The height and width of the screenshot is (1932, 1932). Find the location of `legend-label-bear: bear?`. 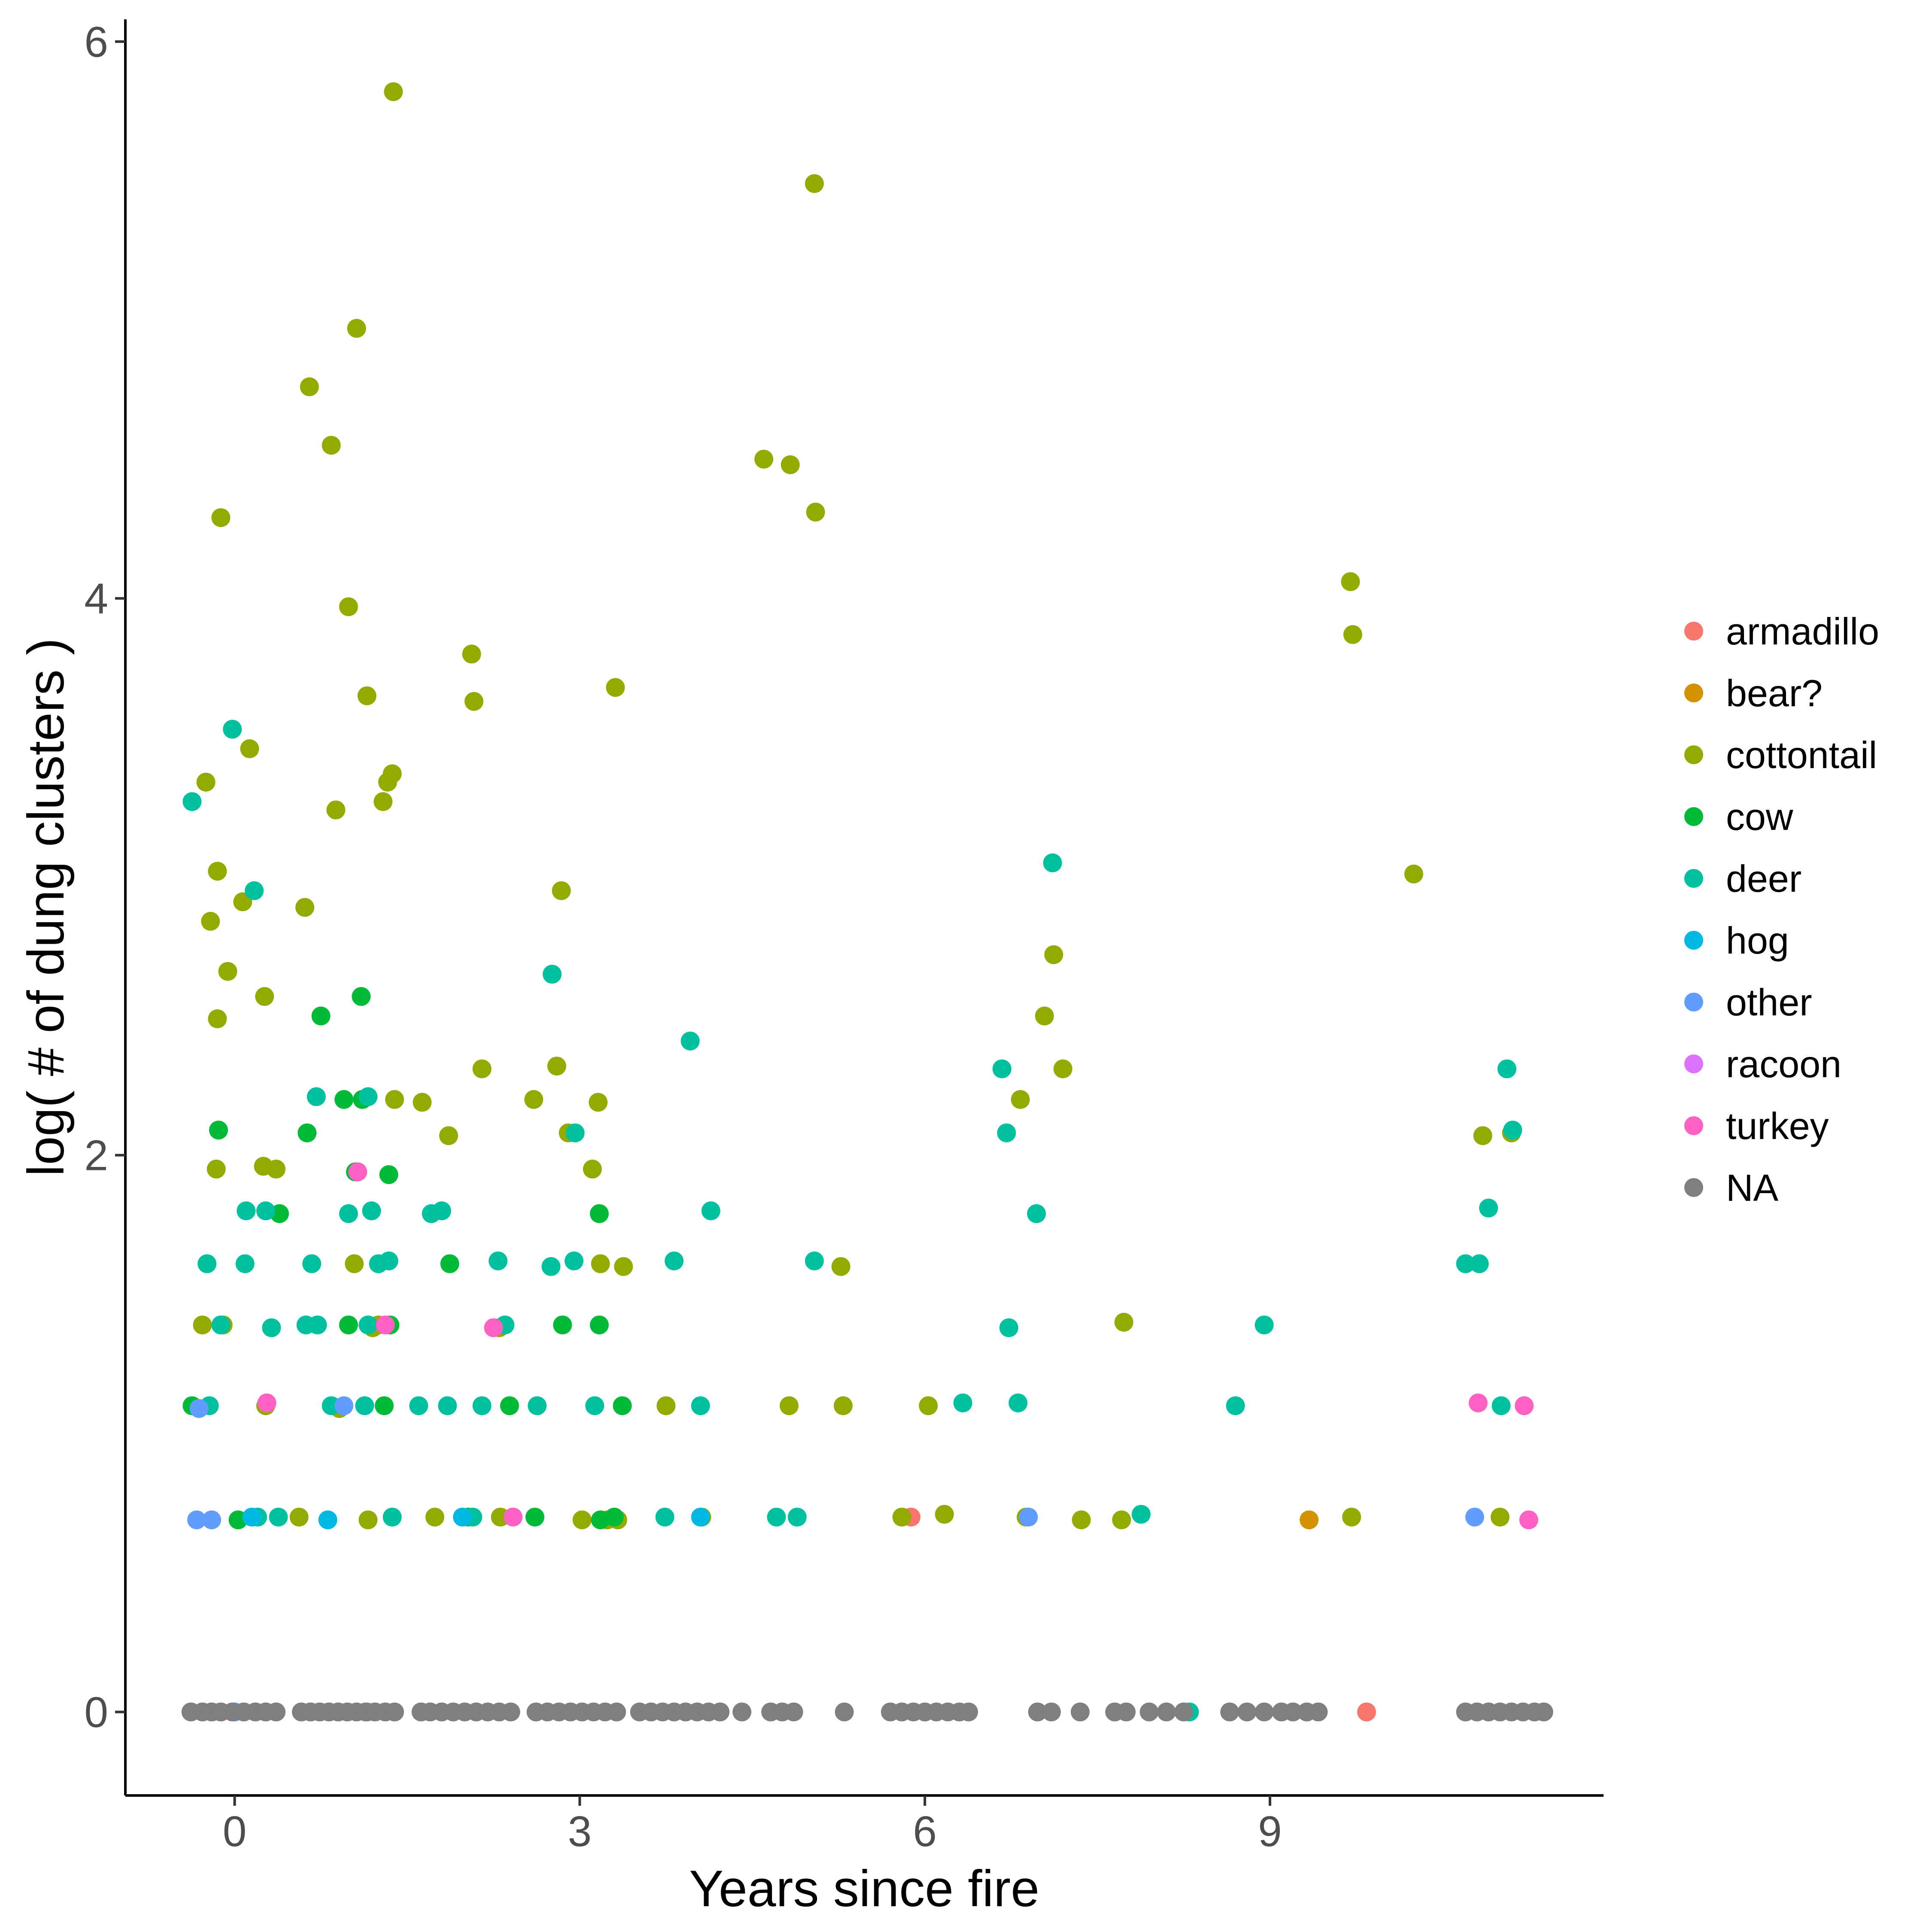

legend-label-bear: bear? is located at coordinates (1775, 693).